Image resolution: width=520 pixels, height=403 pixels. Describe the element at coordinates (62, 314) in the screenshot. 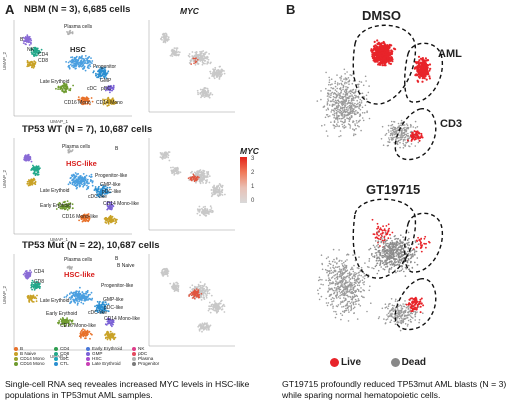

I see `r3-early-ery: Early Erythoid` at that location.